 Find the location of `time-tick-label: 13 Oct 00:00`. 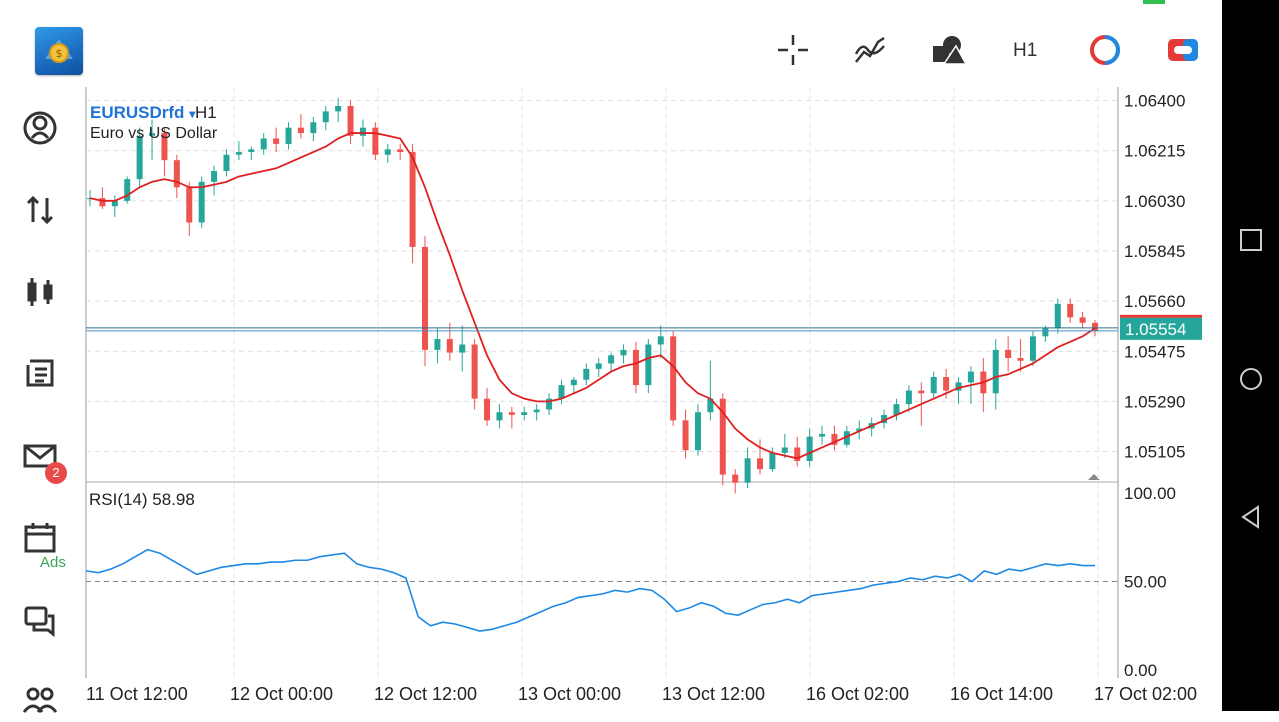

time-tick-label: 13 Oct 00:00 is located at coordinates (569, 694).